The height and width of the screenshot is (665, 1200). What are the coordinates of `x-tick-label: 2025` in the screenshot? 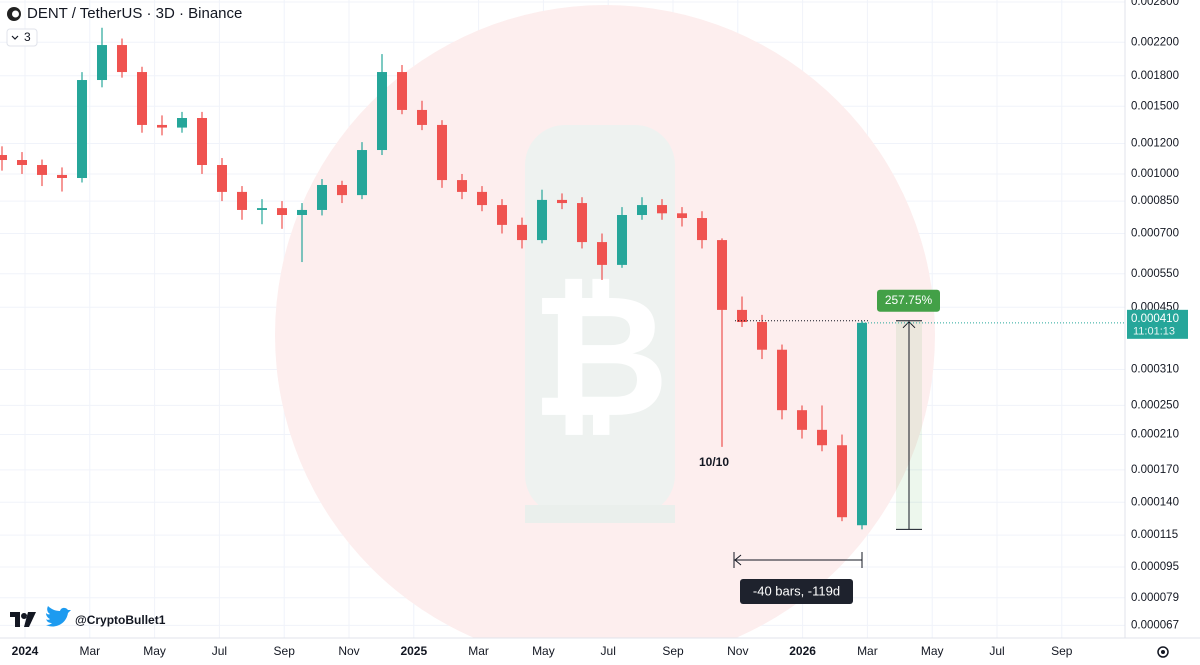 It's located at (413, 651).